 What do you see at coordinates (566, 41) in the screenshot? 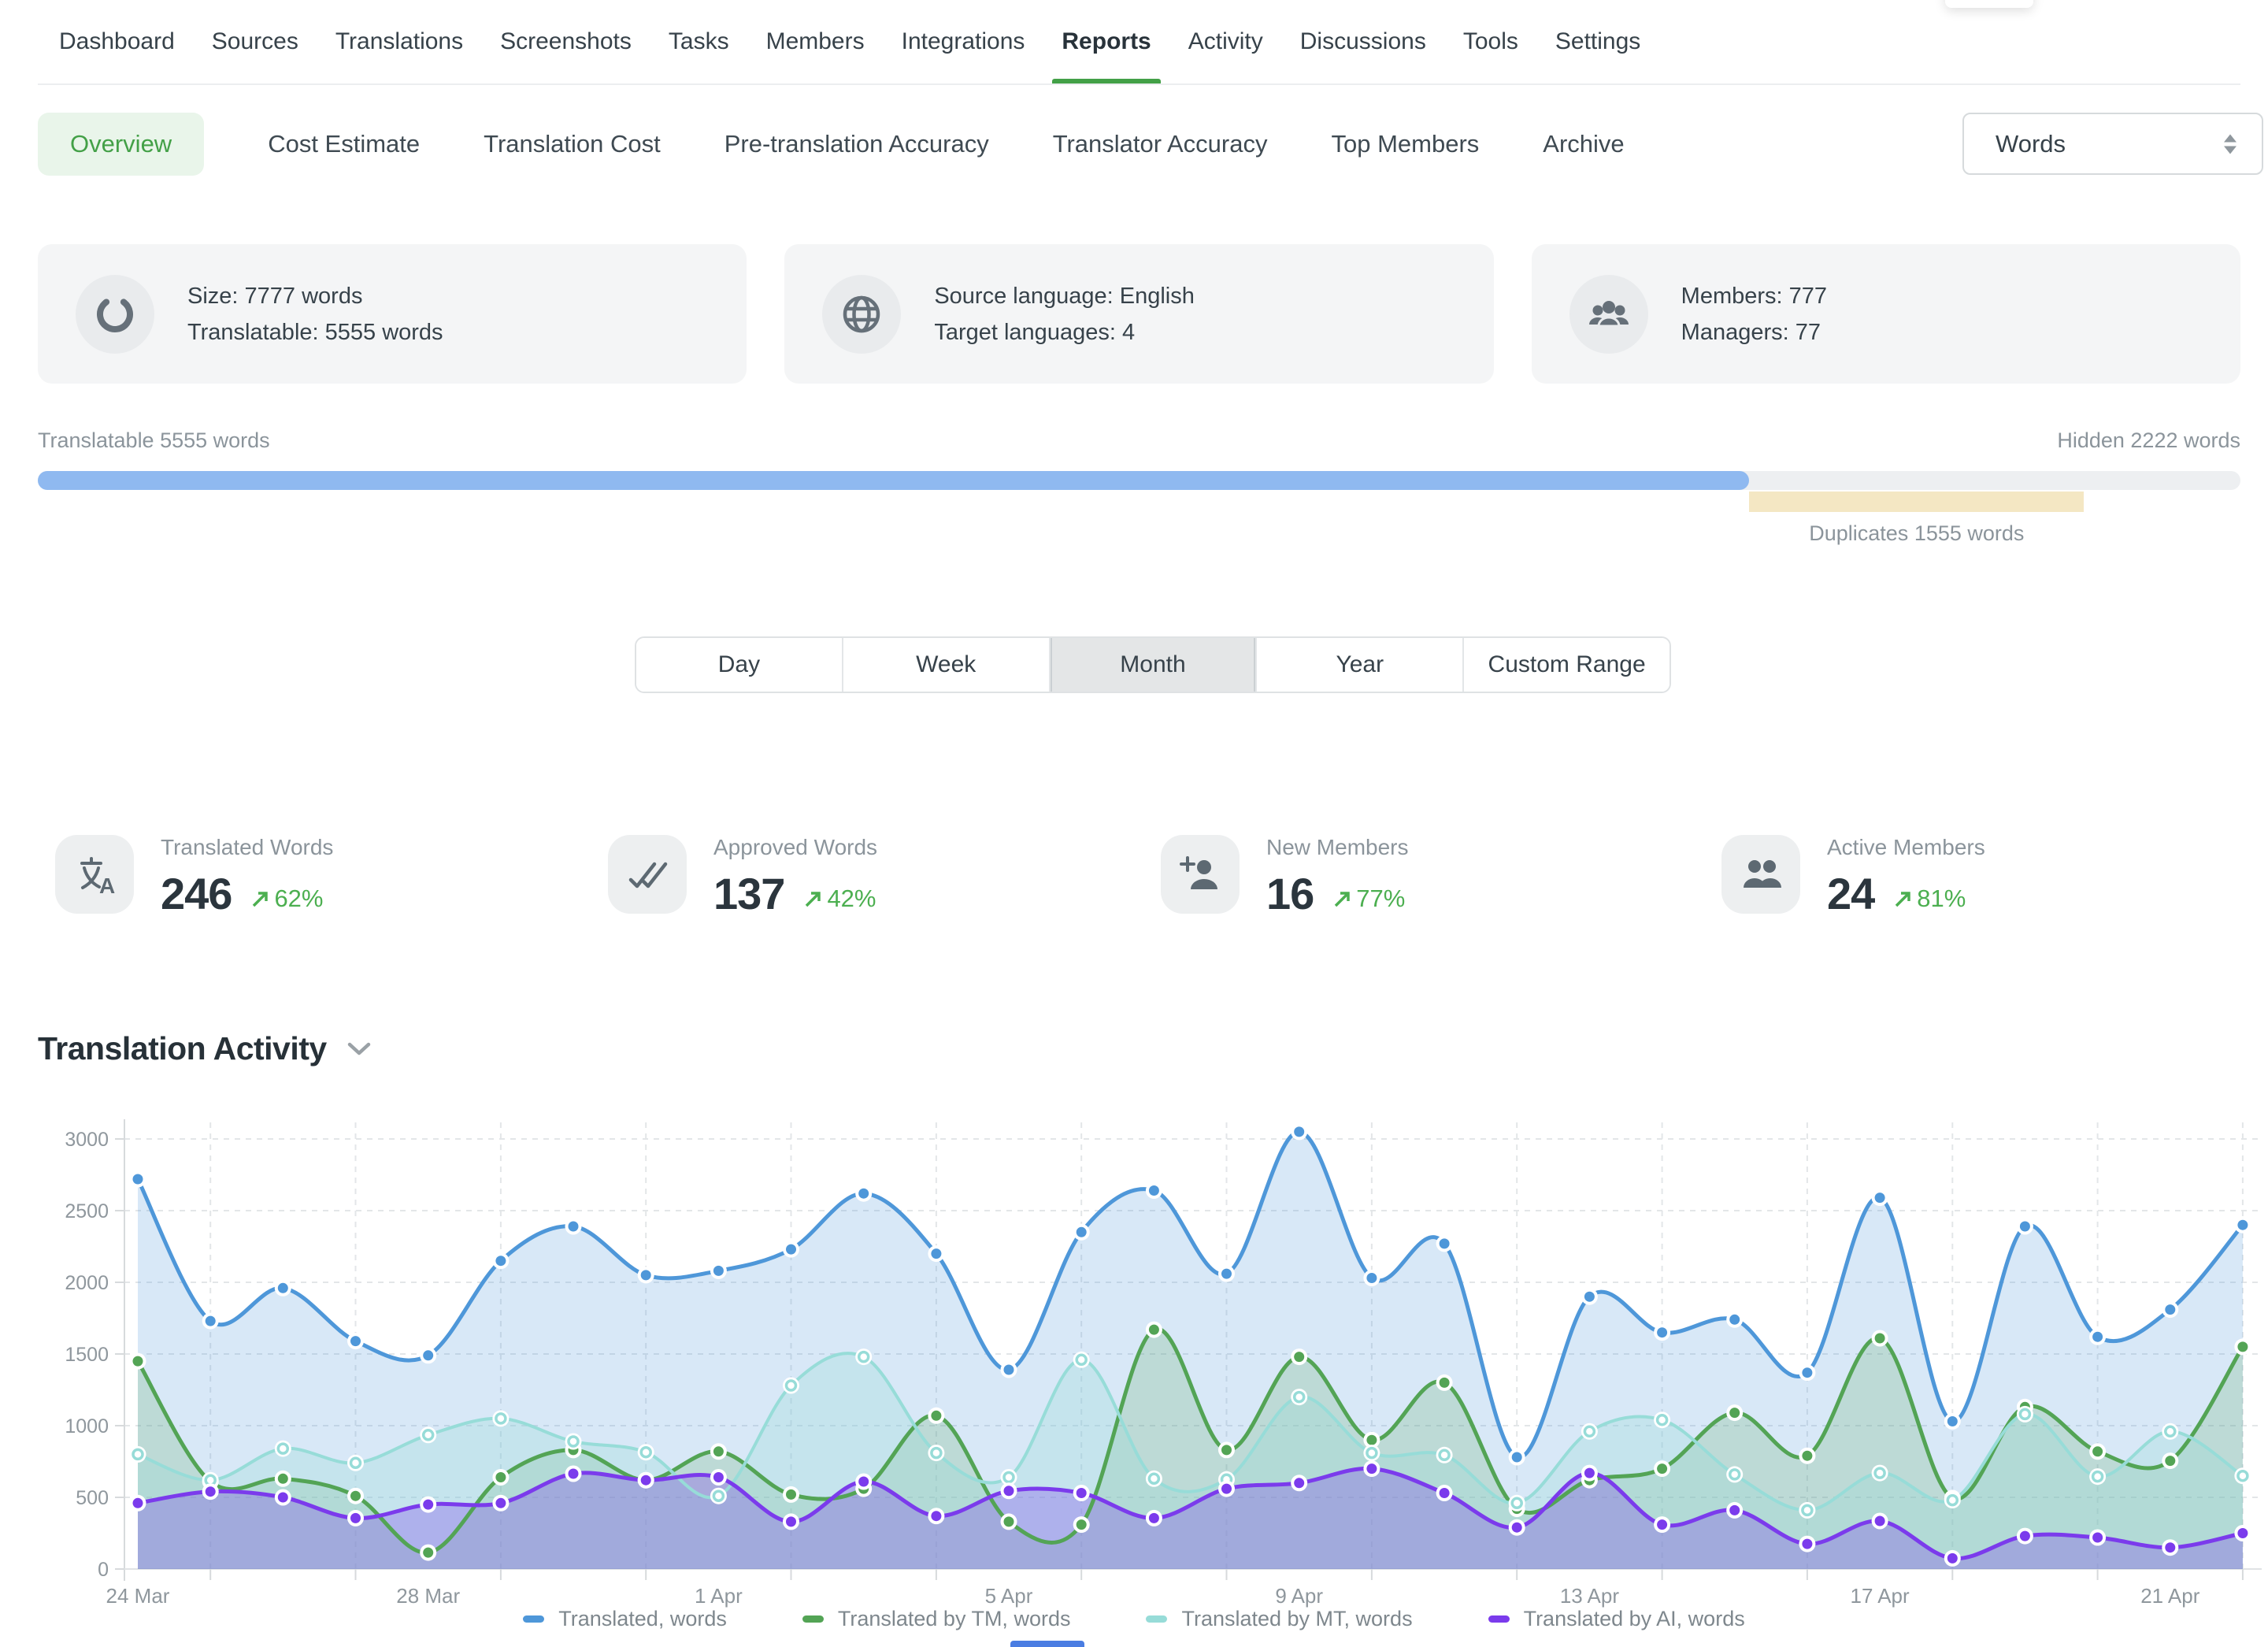
I see `nav-item-screenshots: Screenshots` at bounding box center [566, 41].